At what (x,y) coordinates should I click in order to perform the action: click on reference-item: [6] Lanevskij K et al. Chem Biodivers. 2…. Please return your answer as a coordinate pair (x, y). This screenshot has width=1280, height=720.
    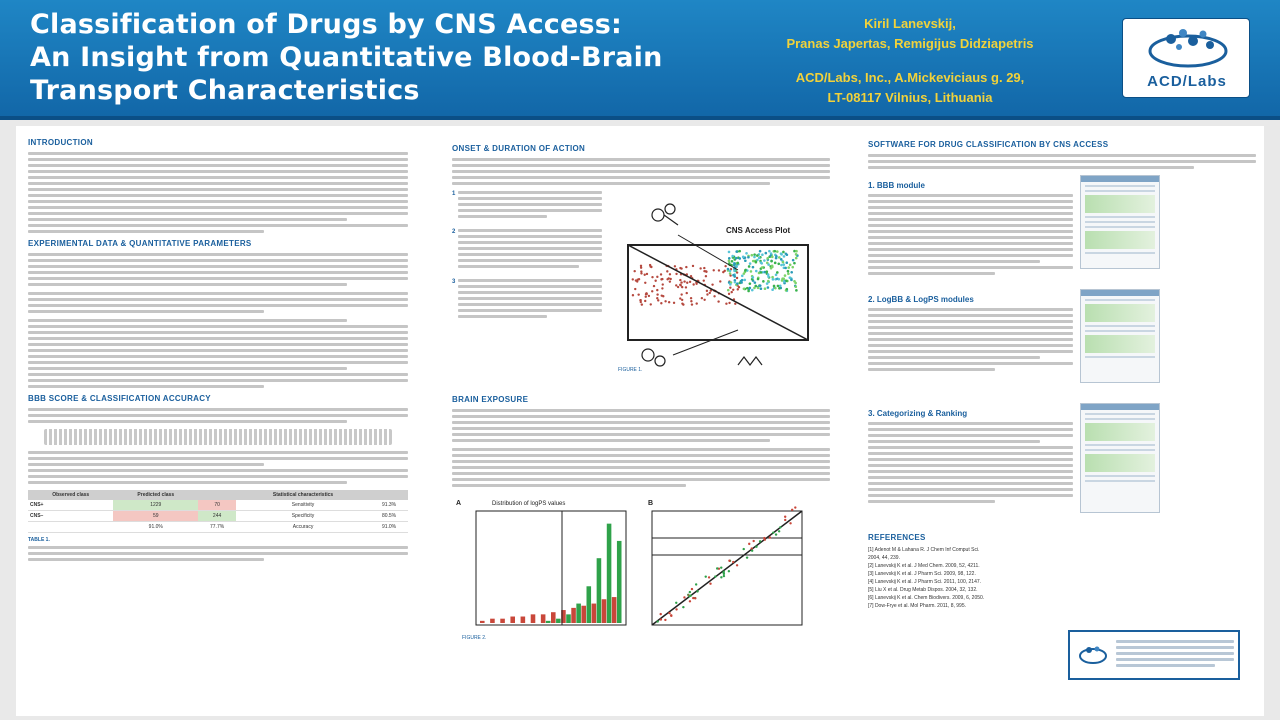
    Looking at the image, I should click on (926, 598).